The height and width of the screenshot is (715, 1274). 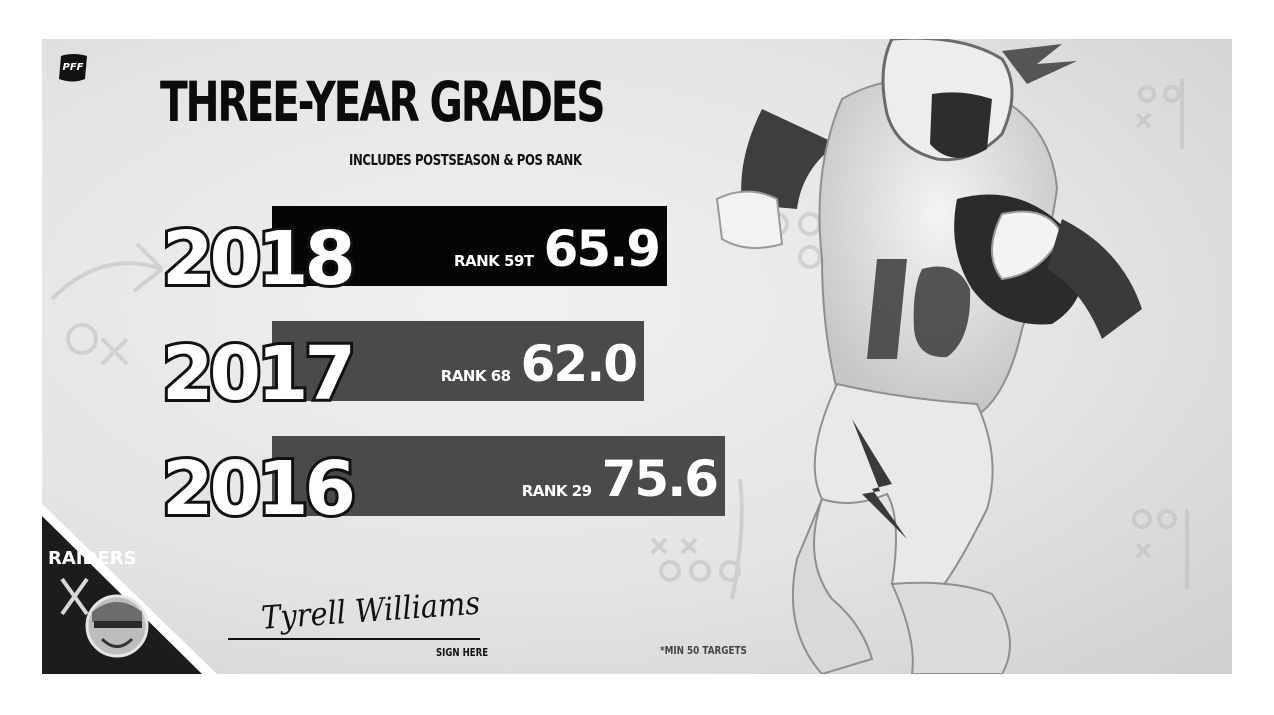 What do you see at coordinates (383, 102) in the screenshot?
I see `chart-title: THREE-YEAR GRADES` at bounding box center [383, 102].